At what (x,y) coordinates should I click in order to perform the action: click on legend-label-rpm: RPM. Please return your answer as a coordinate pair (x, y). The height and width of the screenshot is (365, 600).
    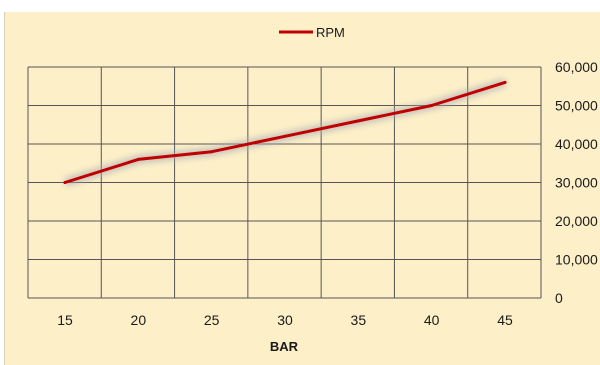
    Looking at the image, I should click on (330, 32).